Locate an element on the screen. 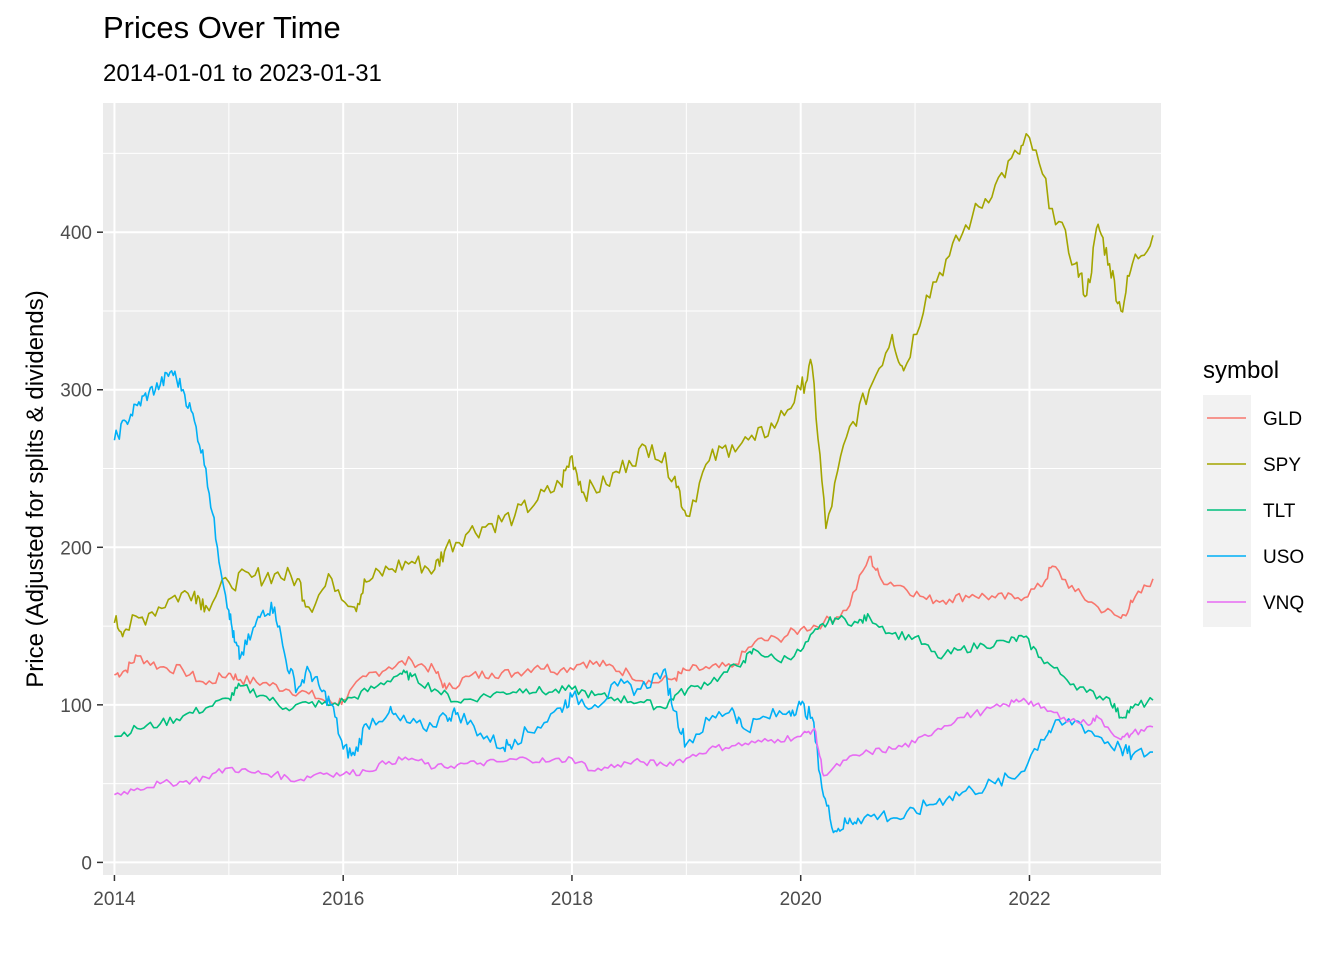  legend-label-spy: SPY is located at coordinates (1282, 465).